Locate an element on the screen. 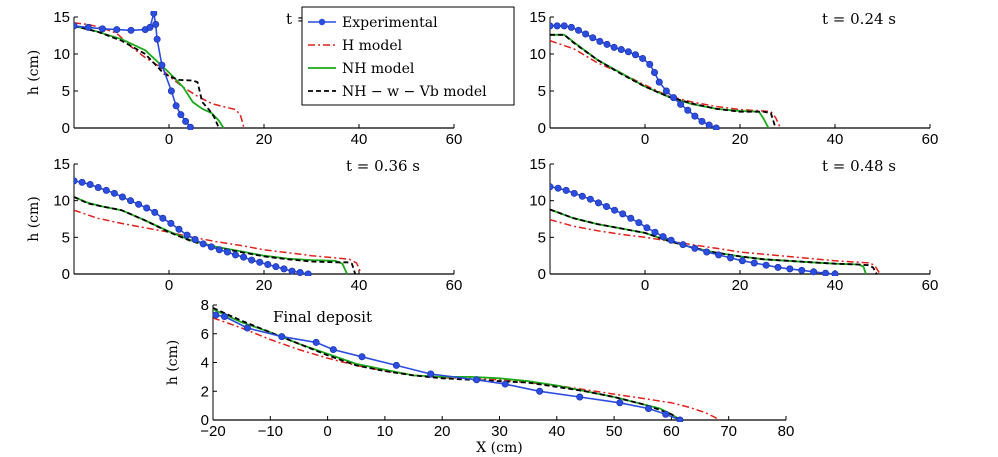 Image resolution: width=998 pixels, height=457 pixels. y-tick-label: 2 is located at coordinates (205, 391).